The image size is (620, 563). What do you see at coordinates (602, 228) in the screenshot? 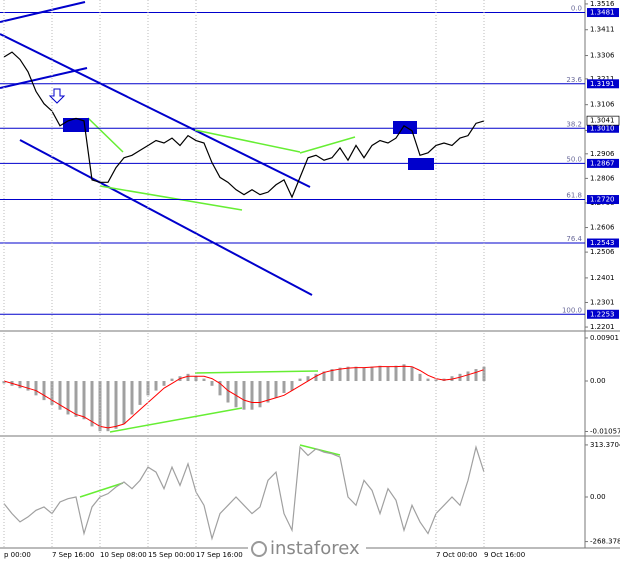
I see `y-tick-label: 1.2606` at bounding box center [602, 228].